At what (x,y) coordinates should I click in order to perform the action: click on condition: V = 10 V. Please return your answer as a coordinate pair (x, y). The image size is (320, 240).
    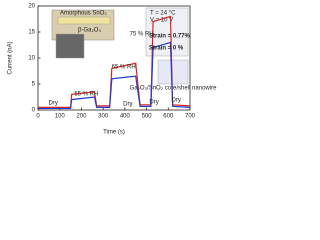
    Looking at the image, I should click on (161, 21).